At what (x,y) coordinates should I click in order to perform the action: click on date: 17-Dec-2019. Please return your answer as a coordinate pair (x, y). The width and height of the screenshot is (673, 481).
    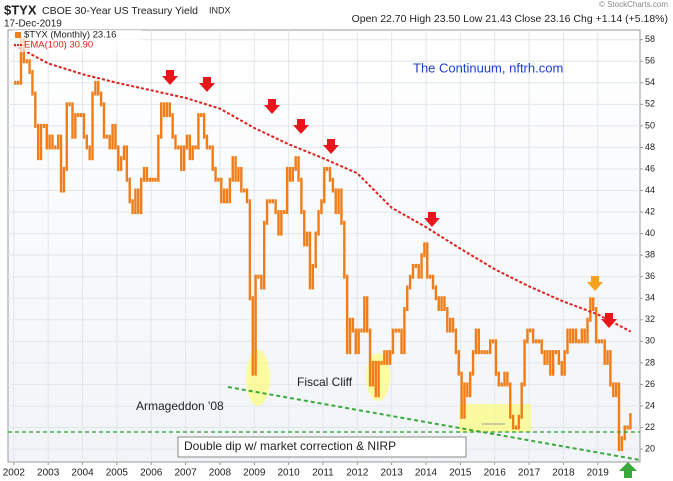
    Looking at the image, I should click on (33, 24).